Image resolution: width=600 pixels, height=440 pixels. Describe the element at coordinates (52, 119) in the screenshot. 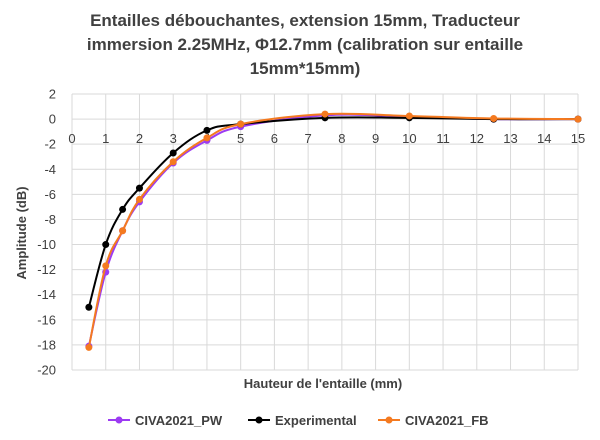

I see `y-tick-label: 0` at that location.